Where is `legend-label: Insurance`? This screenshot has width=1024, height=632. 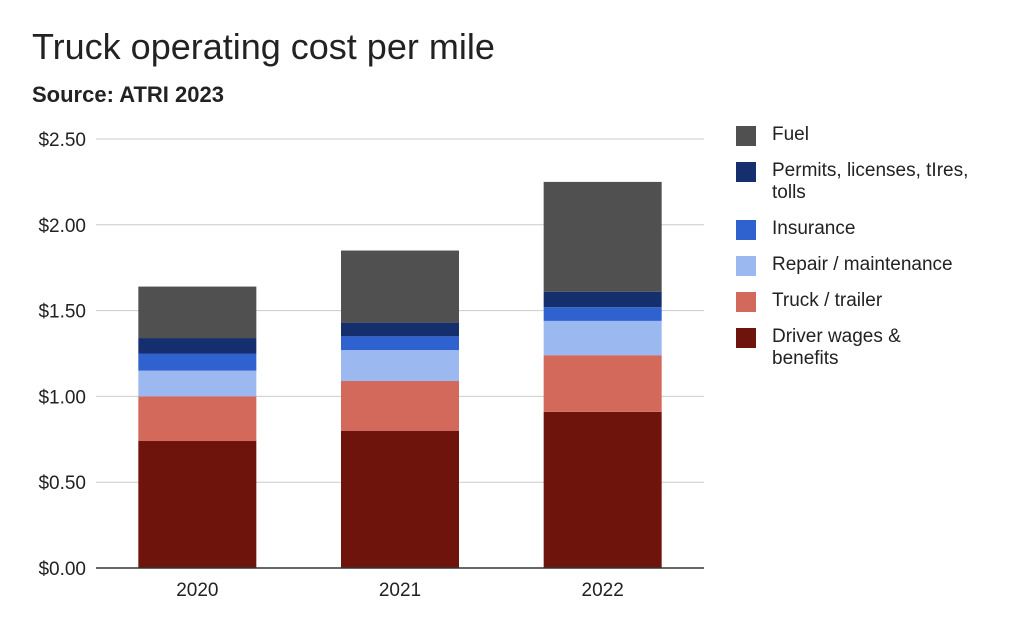
legend-label: Insurance is located at coordinates (814, 228).